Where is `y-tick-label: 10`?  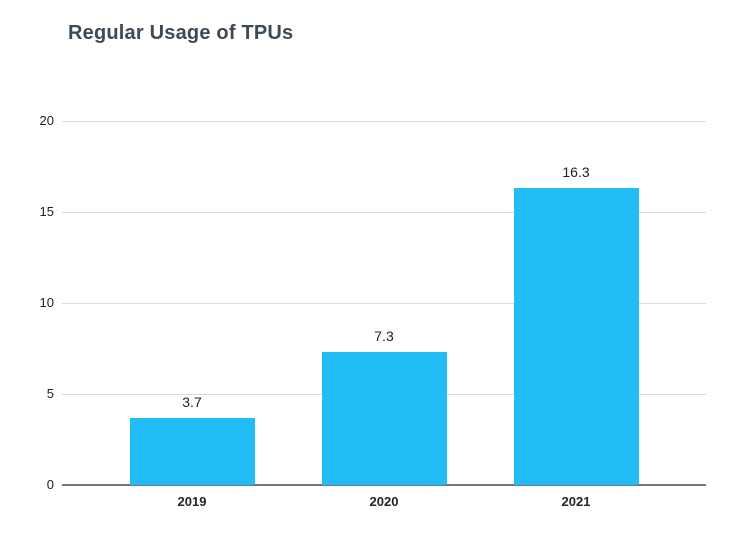 y-tick-label: 10 is located at coordinates (46, 302).